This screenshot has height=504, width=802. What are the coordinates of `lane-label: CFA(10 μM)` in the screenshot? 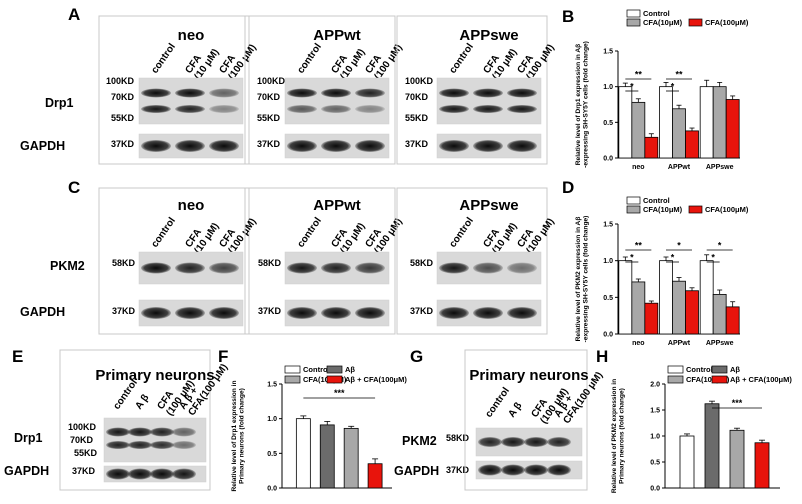 It's located at (348, 235).